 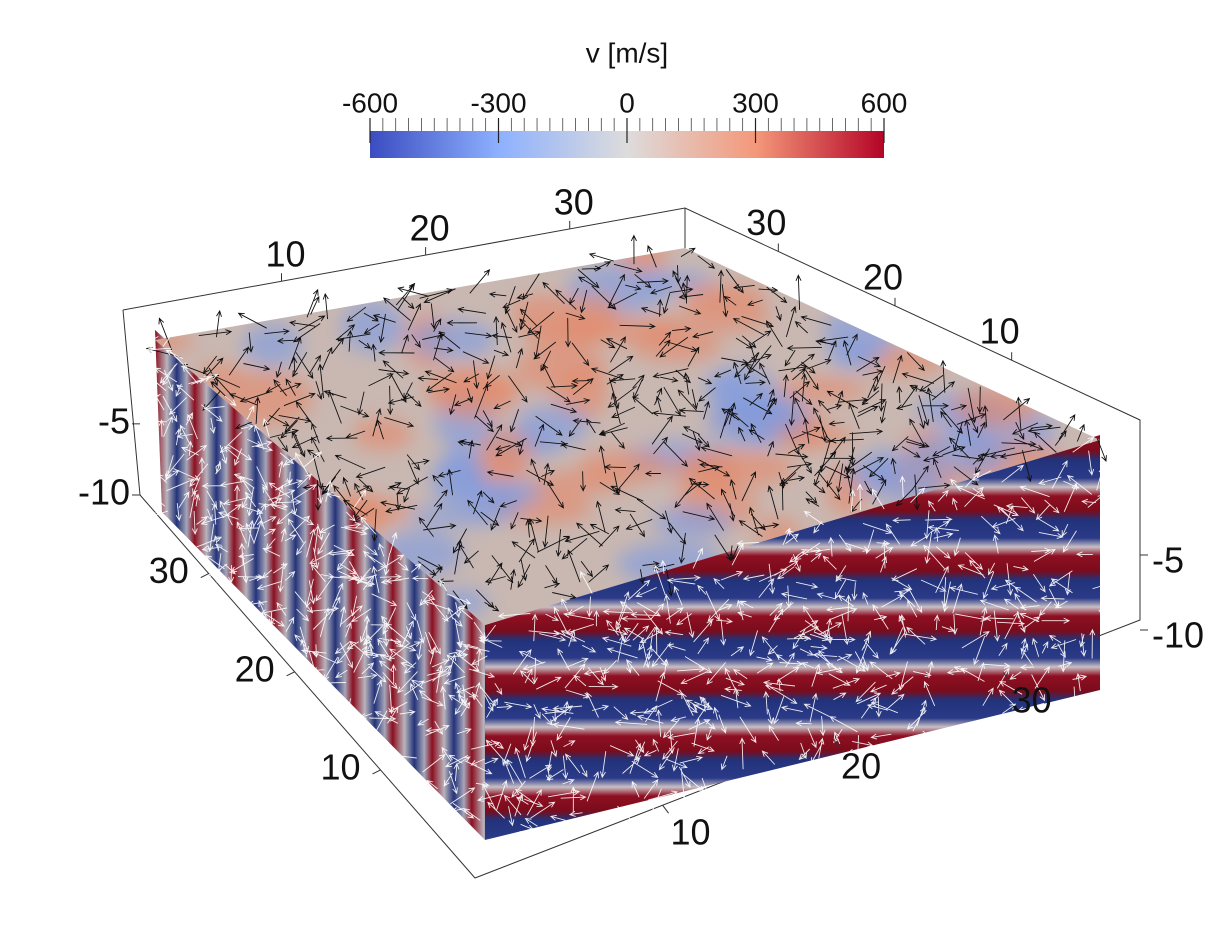 I want to click on colorbar-title: v [m/s], so click(x=627, y=52).